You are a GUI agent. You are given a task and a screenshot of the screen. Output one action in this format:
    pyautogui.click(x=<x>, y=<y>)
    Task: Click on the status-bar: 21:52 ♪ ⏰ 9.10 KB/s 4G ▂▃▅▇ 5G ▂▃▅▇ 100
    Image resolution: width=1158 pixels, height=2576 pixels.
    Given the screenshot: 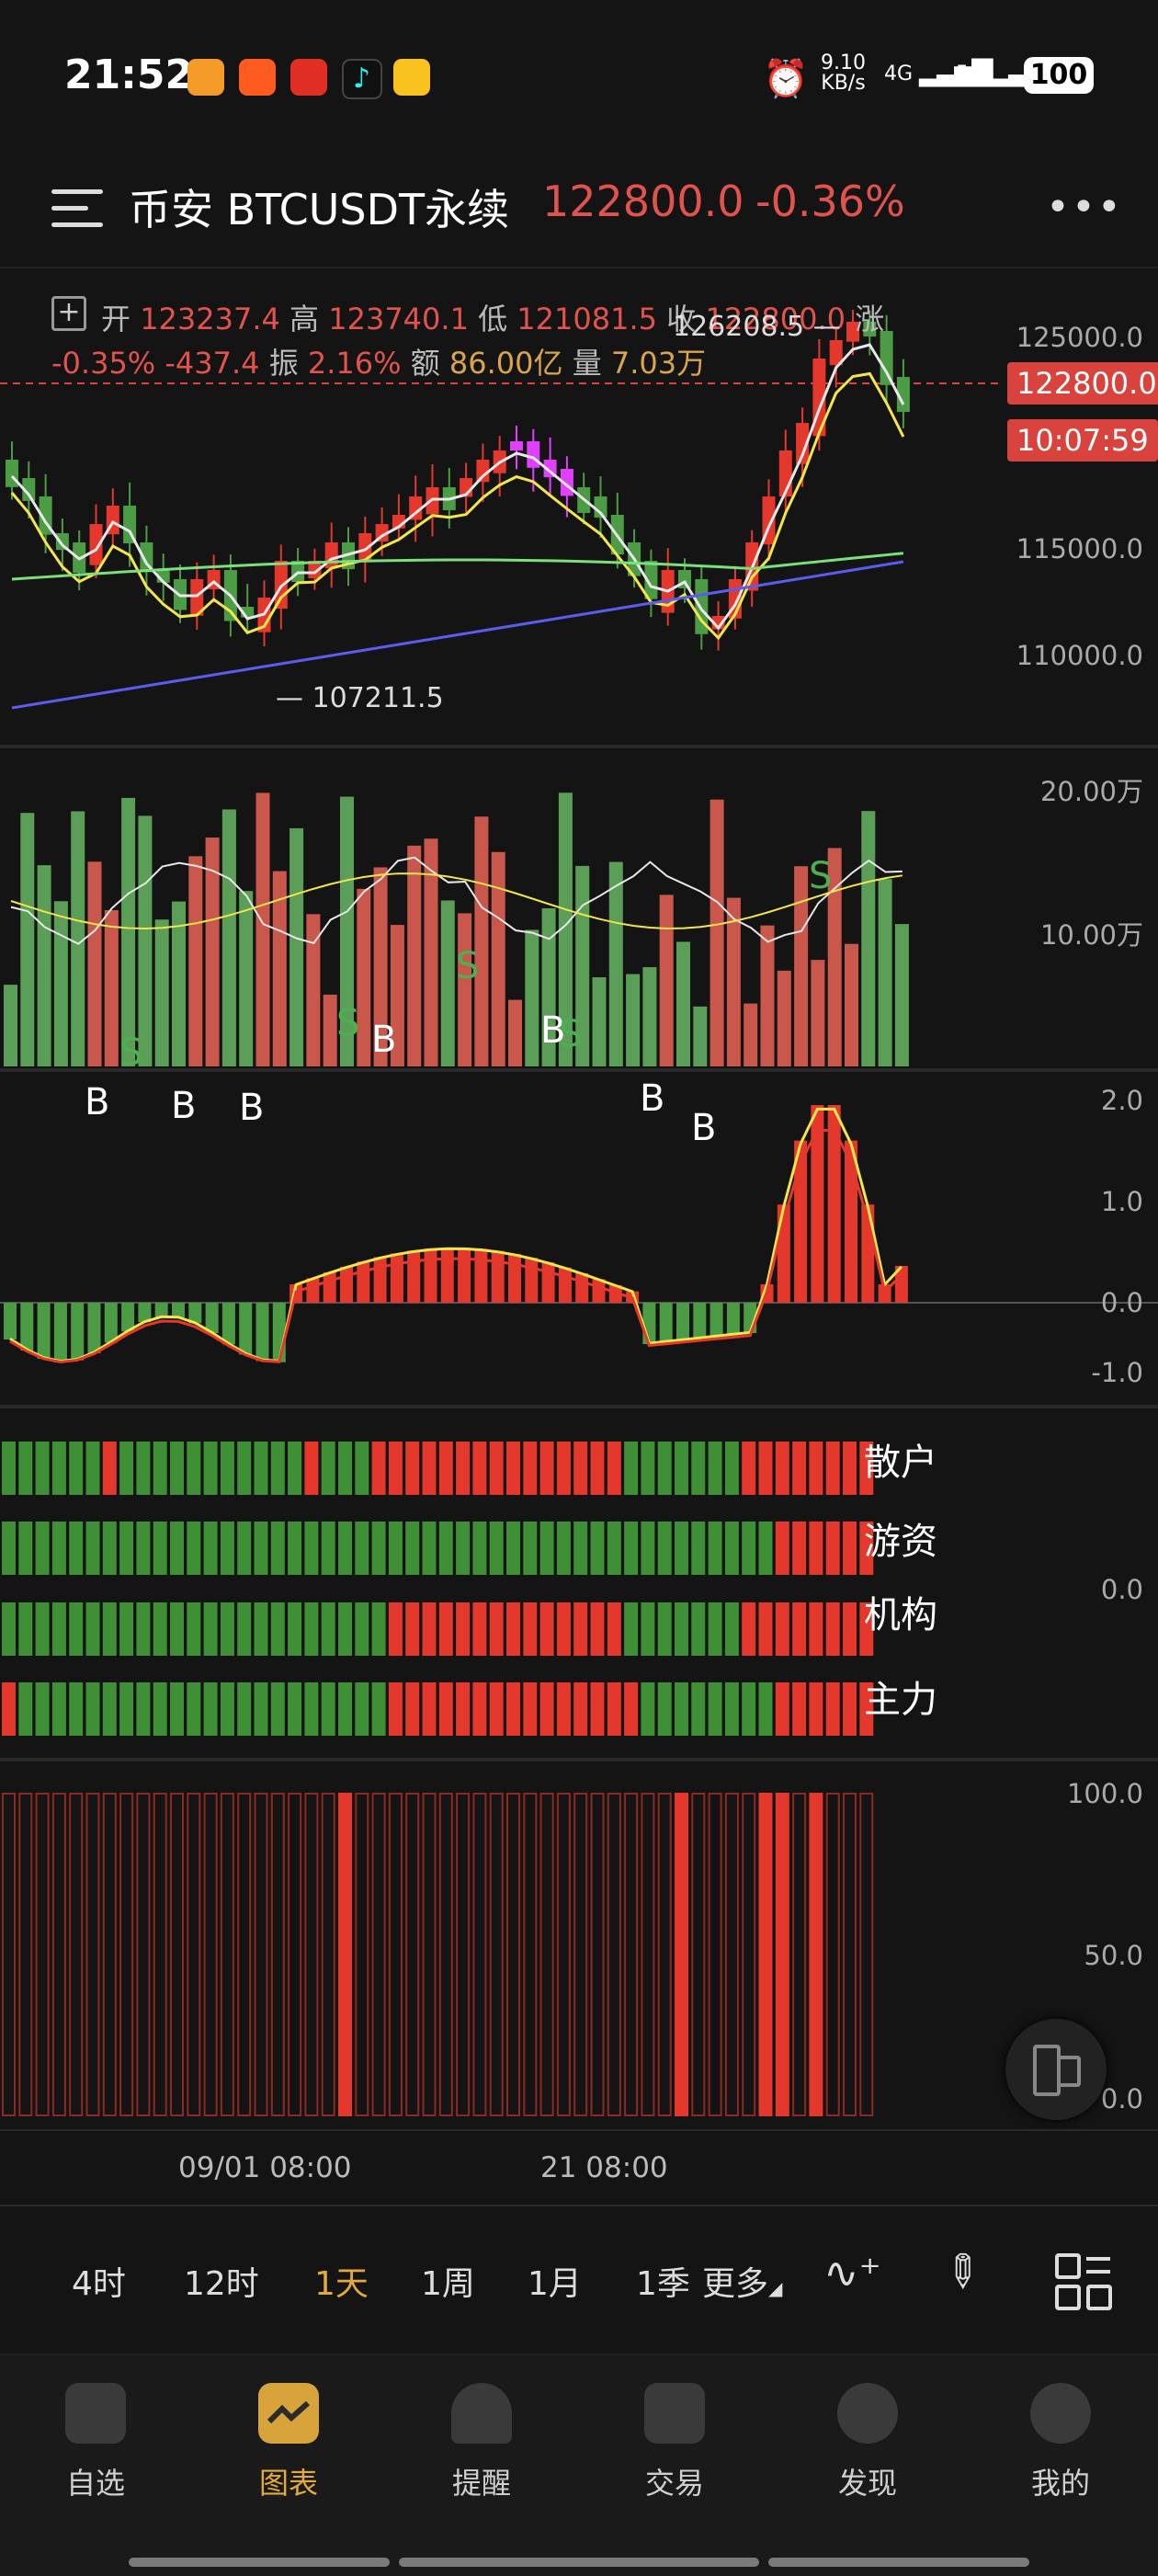 What is the action you would take?
    pyautogui.click(x=579, y=78)
    